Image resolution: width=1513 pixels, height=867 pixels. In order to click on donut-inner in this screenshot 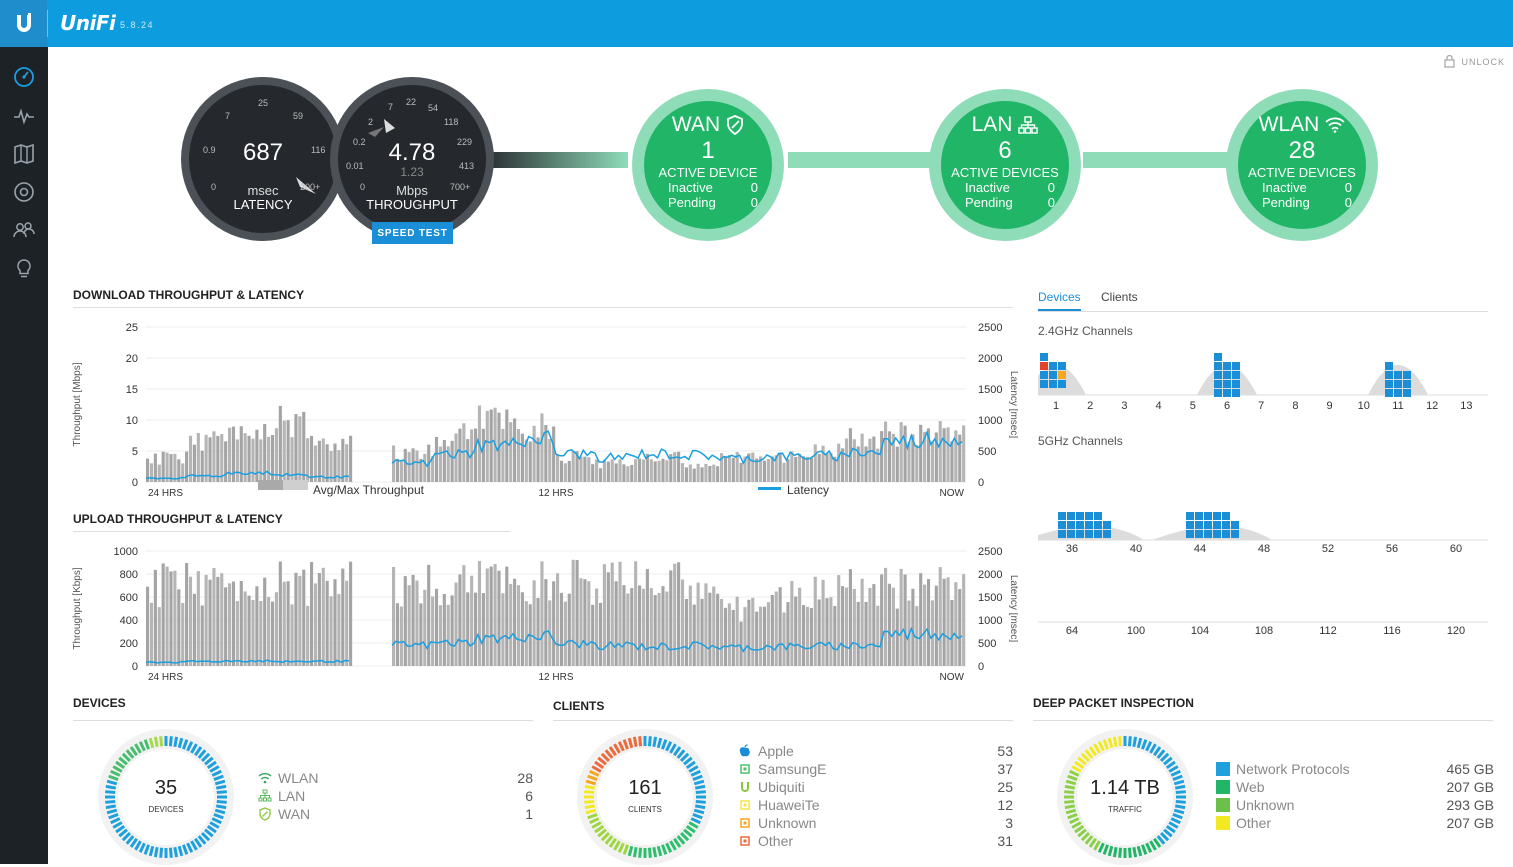, I will do `click(166, 797)`.